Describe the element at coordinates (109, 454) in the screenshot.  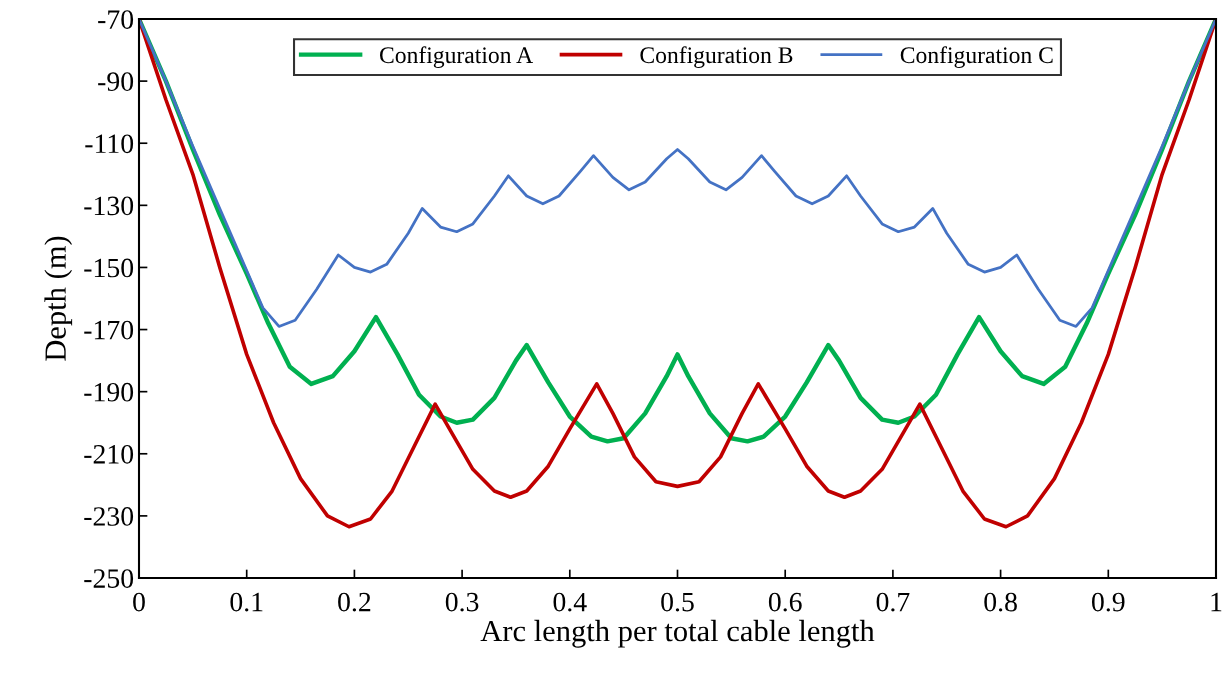
I see `y-tick-label: -210` at that location.